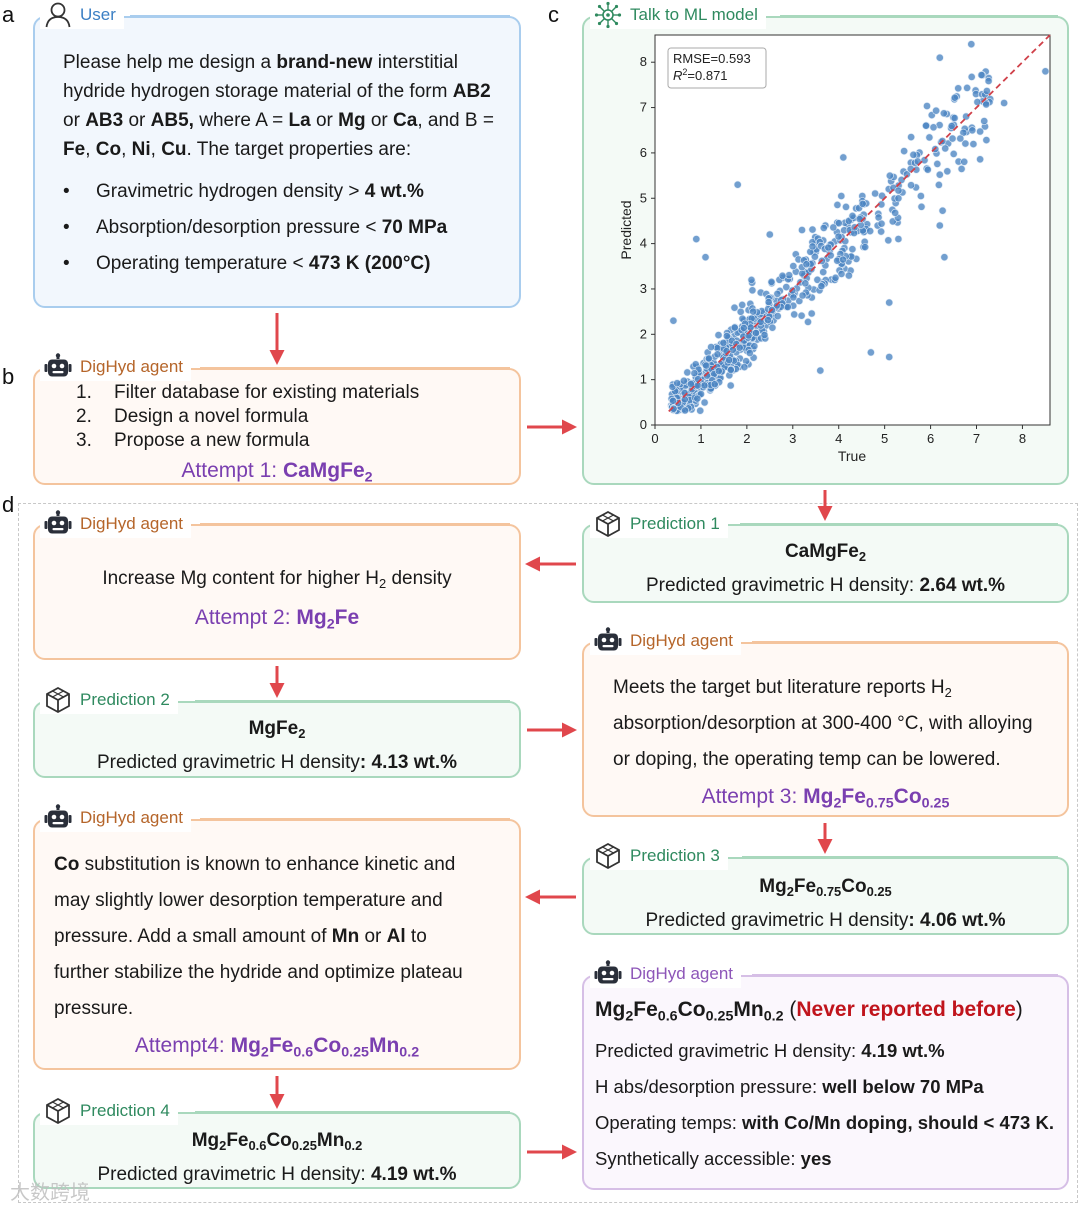 This screenshot has width=1080, height=1209. I want to click on result-value: 4.19 wt.%, so click(413, 1174).